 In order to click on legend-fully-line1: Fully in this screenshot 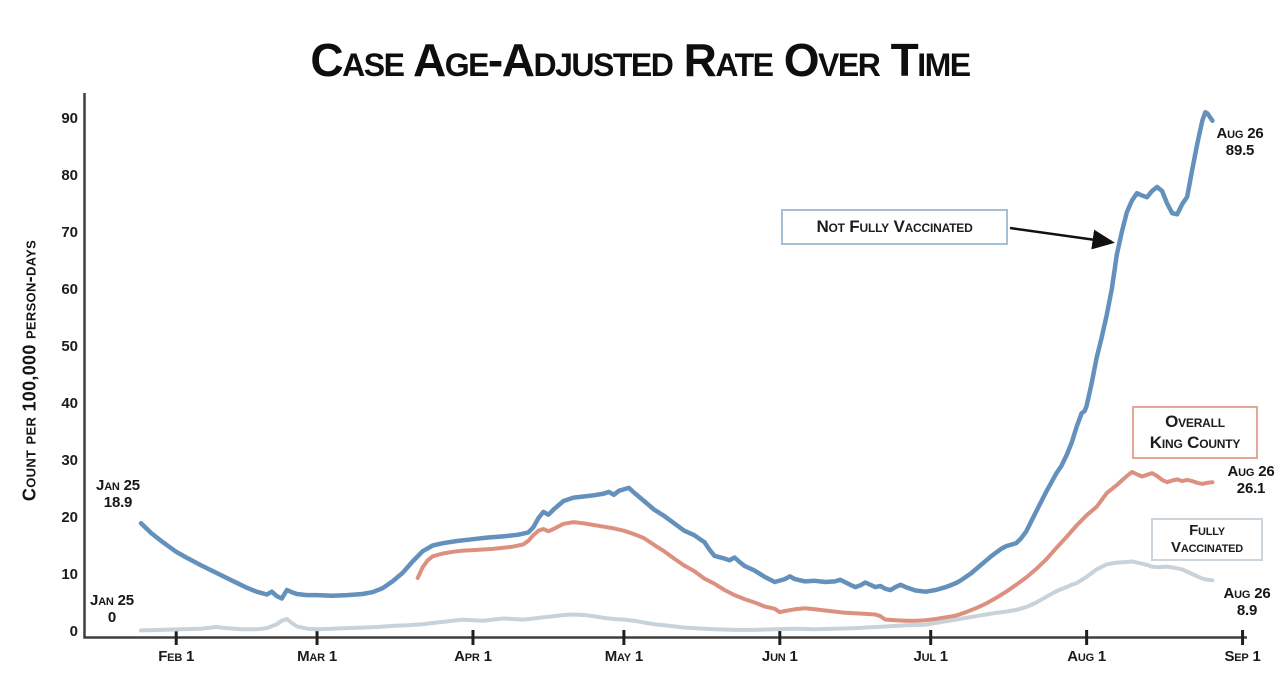, I will do `click(1207, 530)`.